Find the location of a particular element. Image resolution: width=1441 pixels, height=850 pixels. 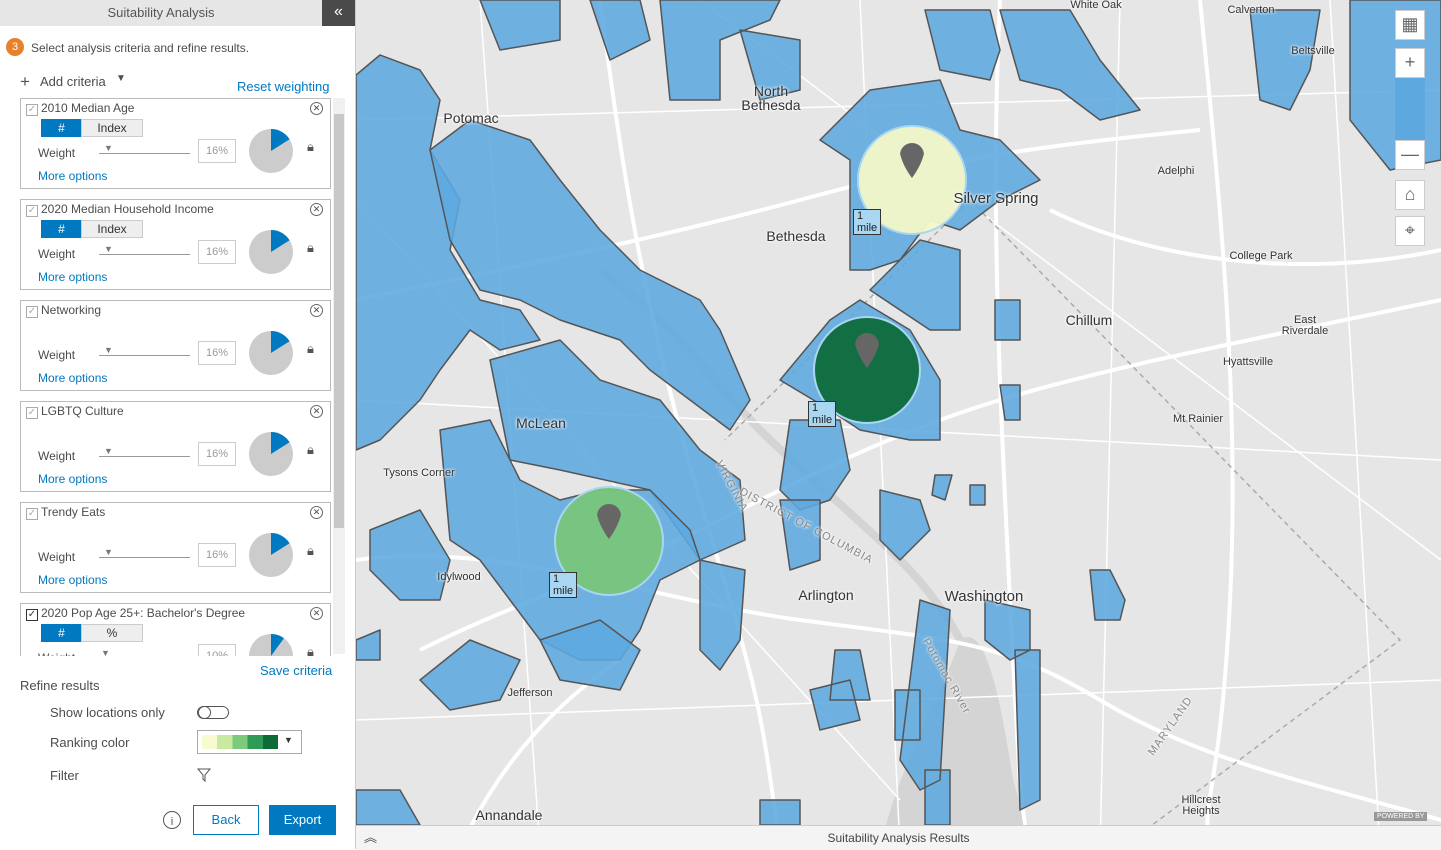

place-label: Mt Rainier is located at coordinates (1198, 419).